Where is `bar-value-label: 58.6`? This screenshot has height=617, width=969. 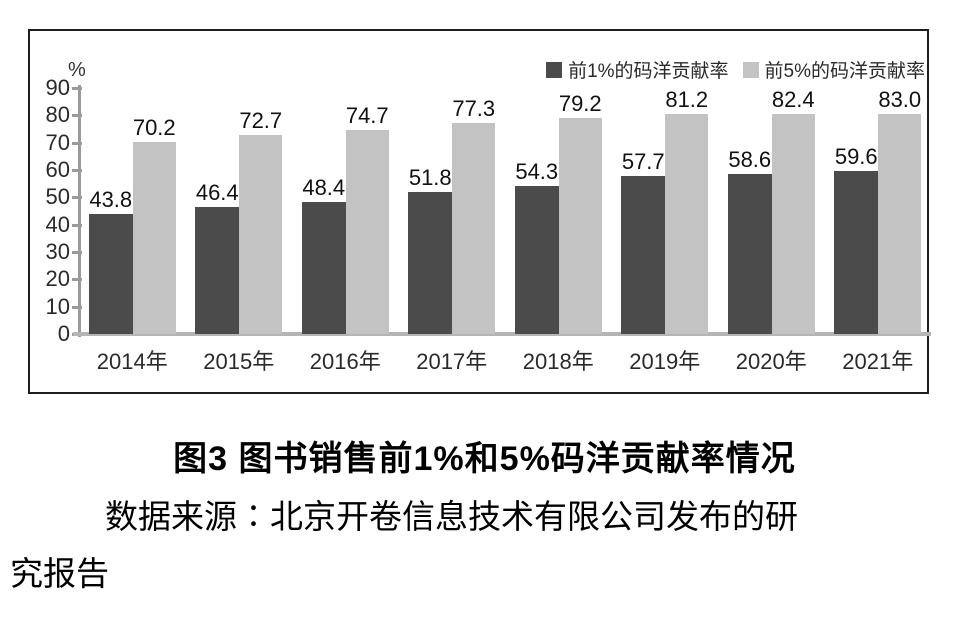
bar-value-label: 58.6 is located at coordinates (750, 159).